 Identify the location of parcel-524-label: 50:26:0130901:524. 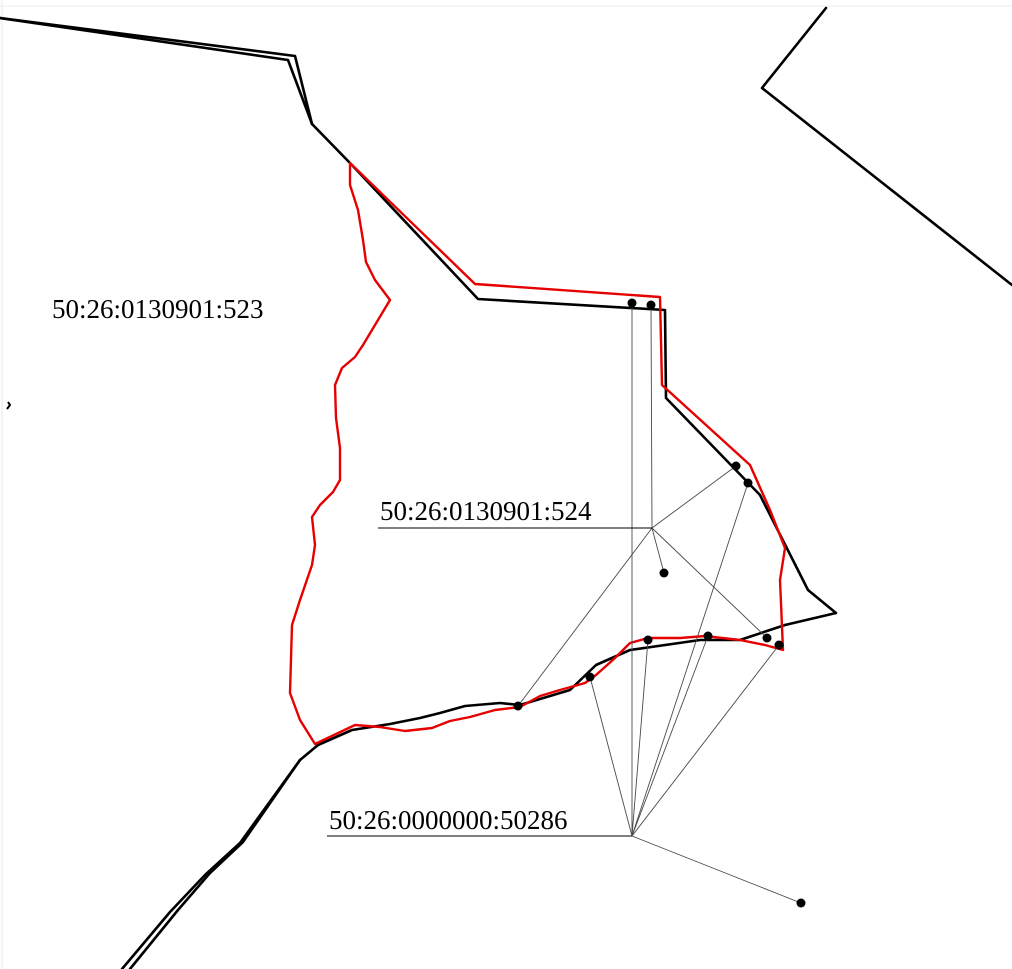
(486, 511).